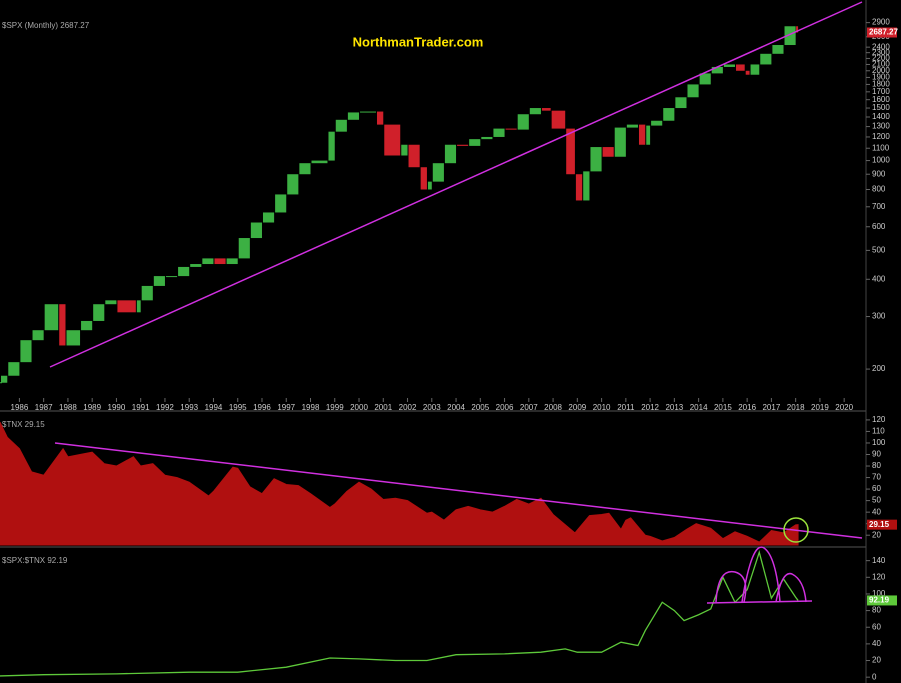  Describe the element at coordinates (761, 574) in the screenshot. I see `pattern-arcs` at that location.